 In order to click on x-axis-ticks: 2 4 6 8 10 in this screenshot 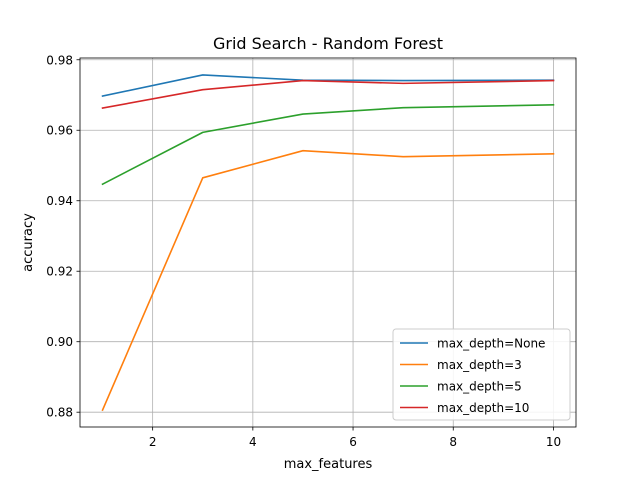, I will do `click(355, 438)`.